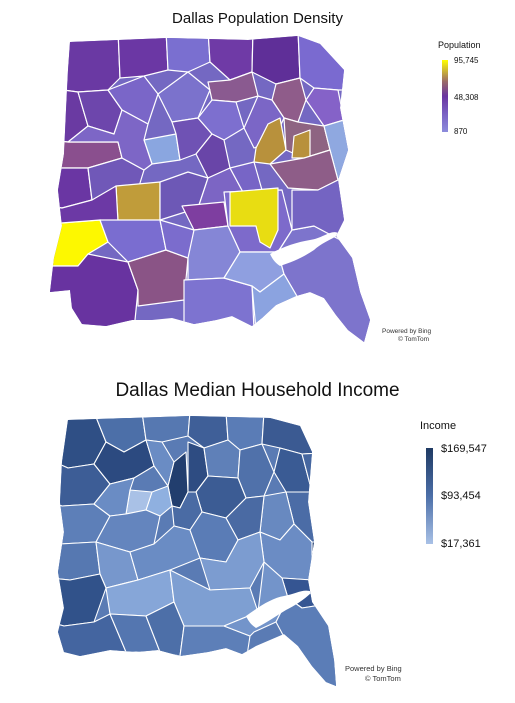  I want to click on income-legend-min: $17,361, so click(461, 544).